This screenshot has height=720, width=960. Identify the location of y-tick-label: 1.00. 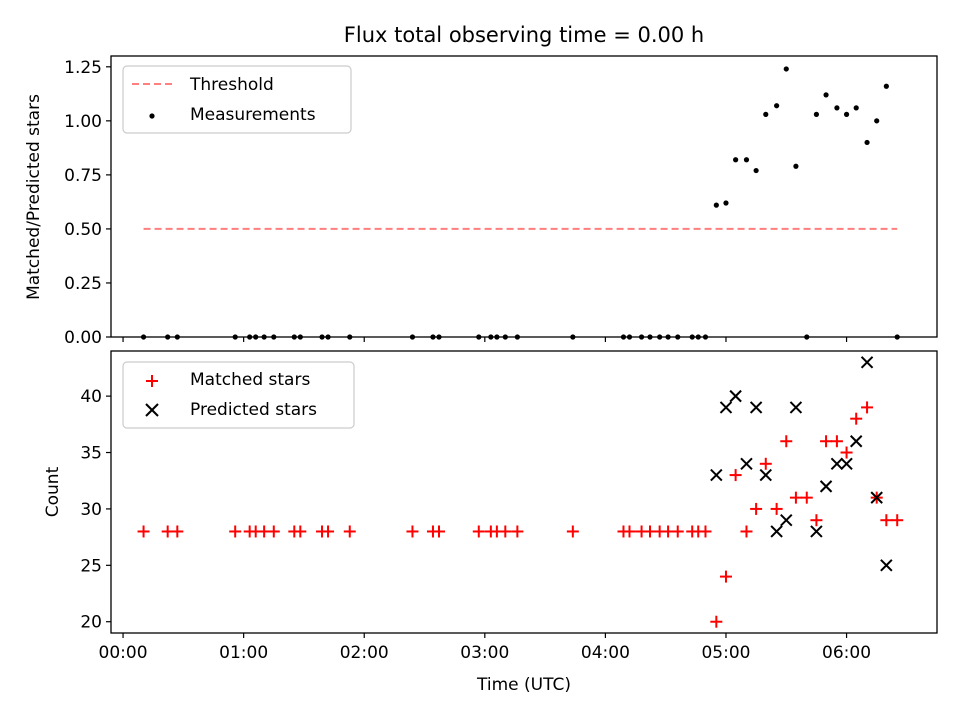
(83, 122).